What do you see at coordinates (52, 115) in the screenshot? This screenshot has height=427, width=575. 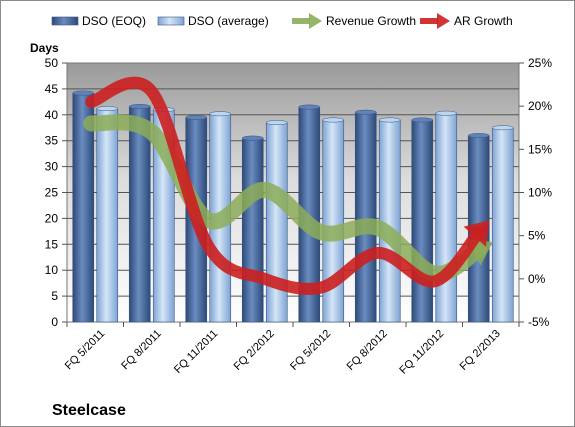 I see `y-tick-label: 40` at bounding box center [52, 115].